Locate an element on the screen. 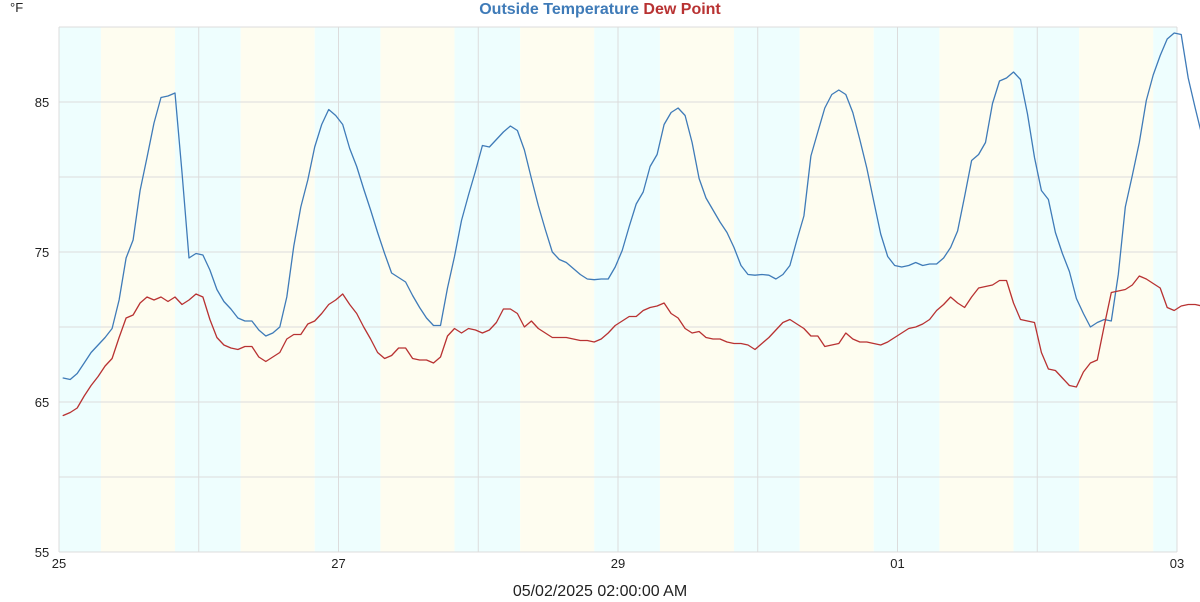 The width and height of the screenshot is (1200, 602). y-tick-label-65: 65 is located at coordinates (42, 402).